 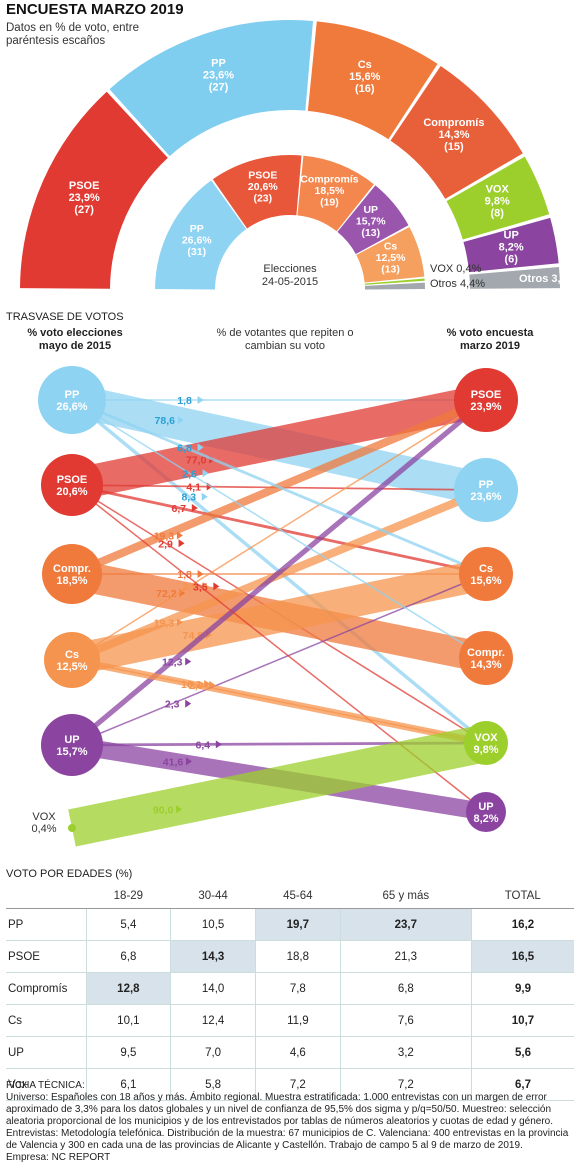 I want to click on source-node-up, so click(x=72, y=745).